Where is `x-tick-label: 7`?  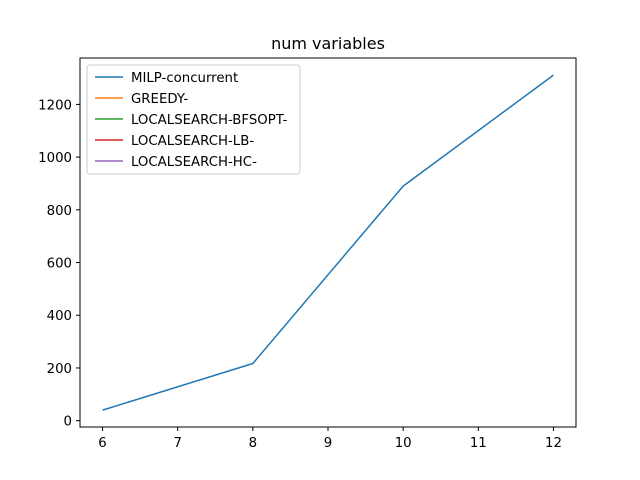 x-tick-label: 7 is located at coordinates (177, 443).